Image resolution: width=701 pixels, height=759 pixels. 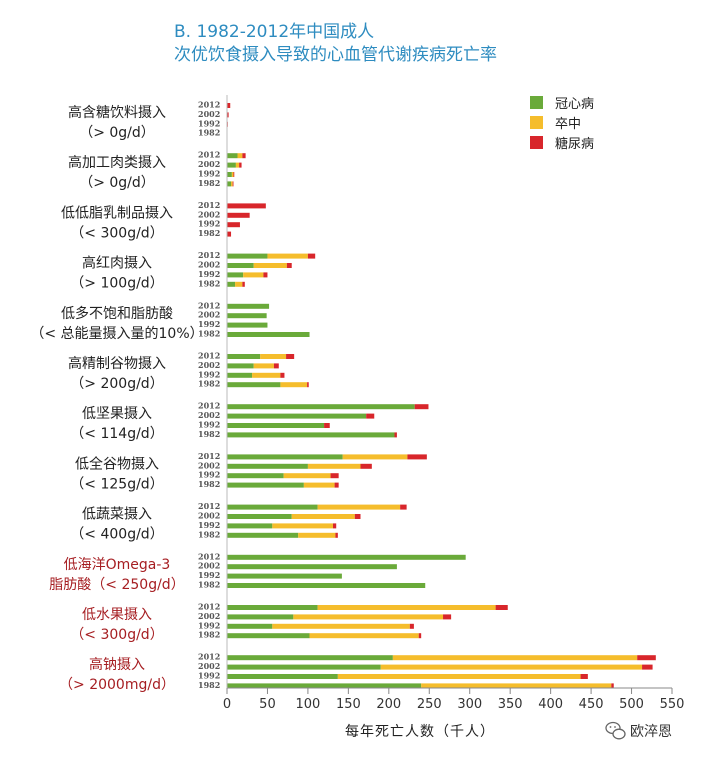 I want to click on category-label-line: （< 400g/d）, so click(x=116, y=535).